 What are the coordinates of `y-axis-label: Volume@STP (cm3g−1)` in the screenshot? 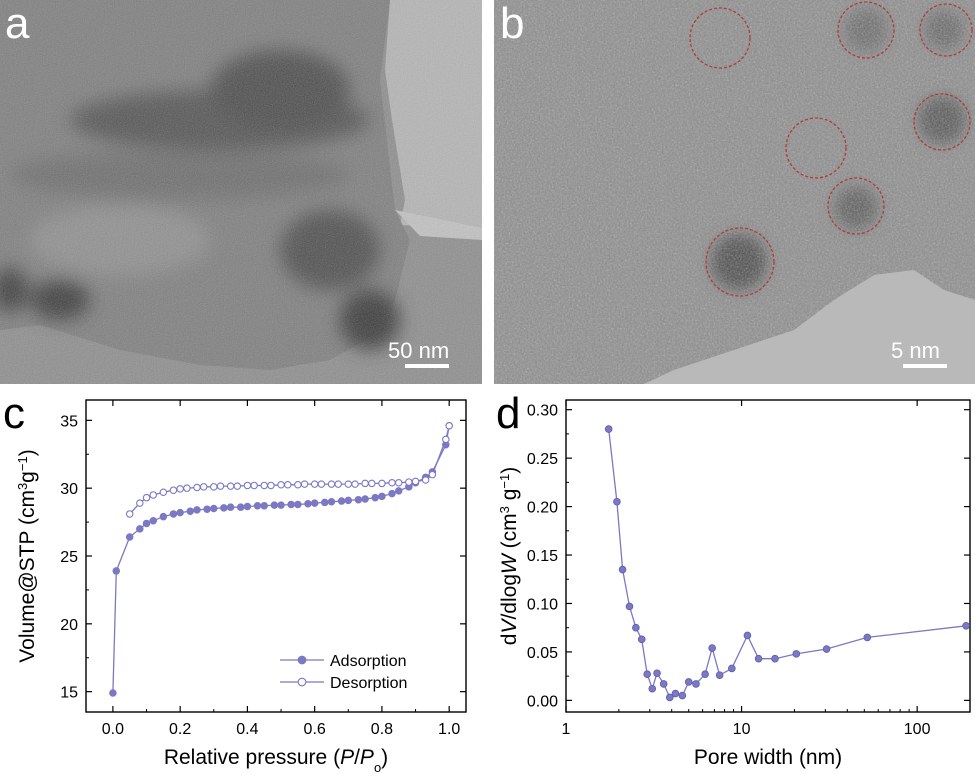 It's located at (27, 555).